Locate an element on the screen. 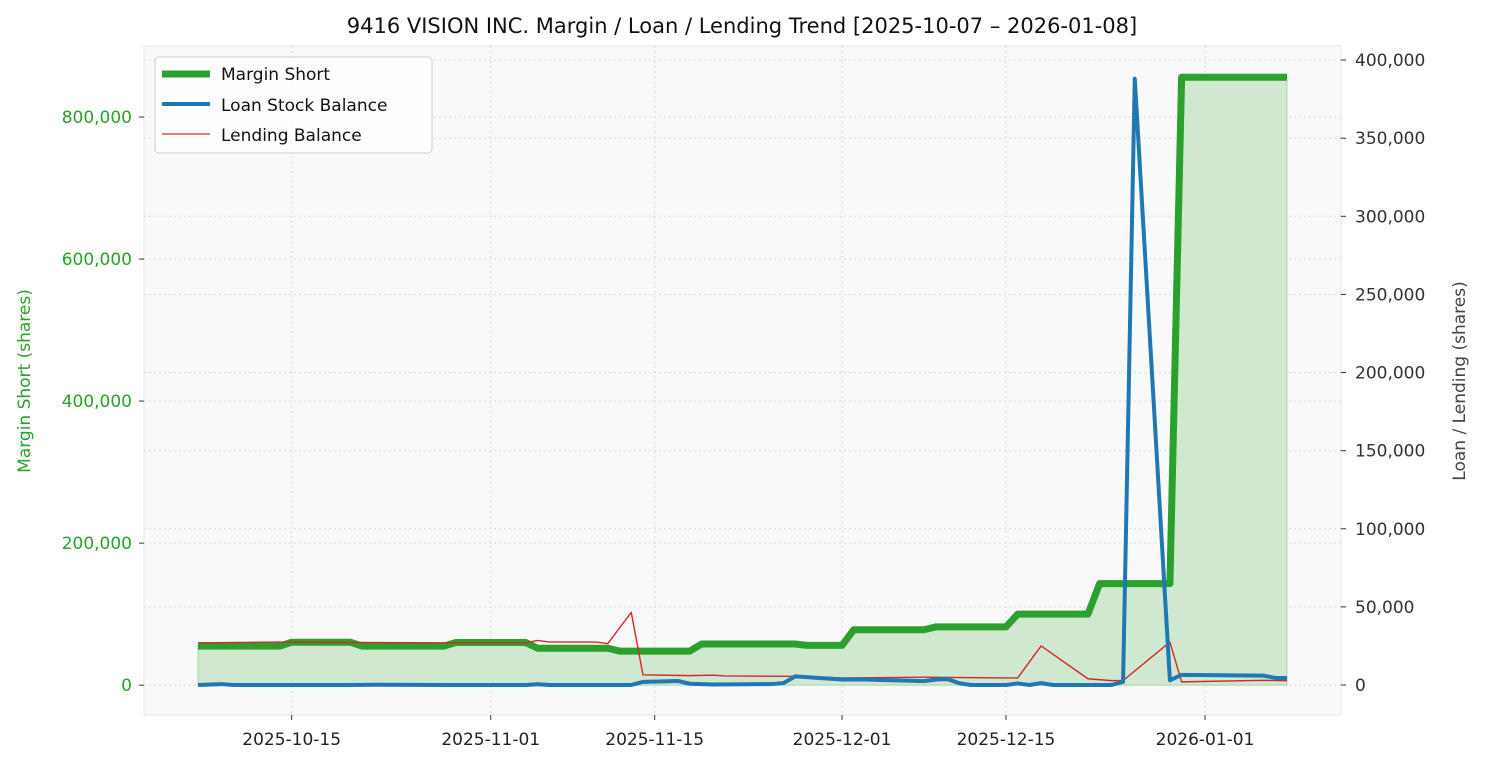 The height and width of the screenshot is (769, 1485). legend-label-loan: Loan Stock Balance is located at coordinates (304, 106).